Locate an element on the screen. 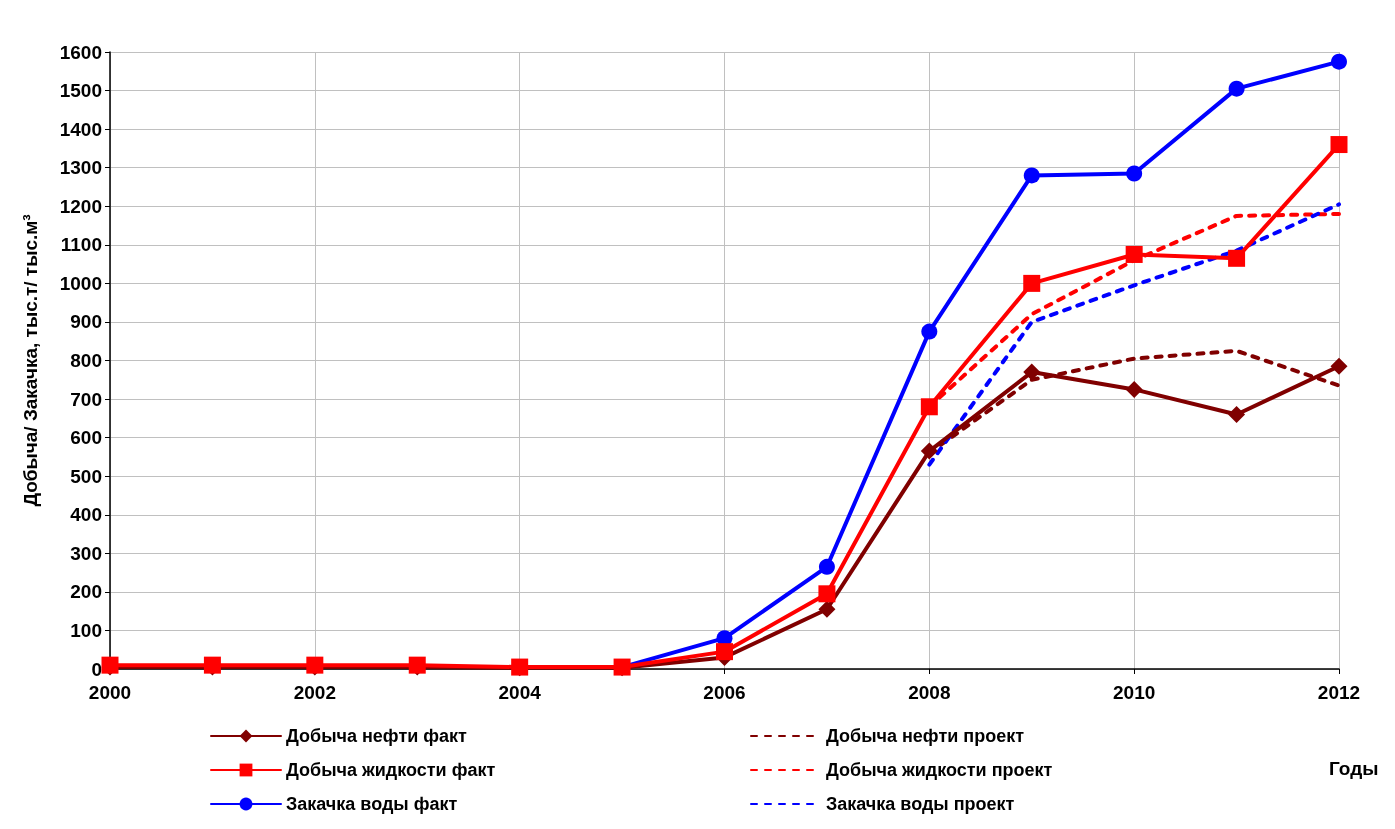  y-tick-label: 900 is located at coordinates (86, 322).